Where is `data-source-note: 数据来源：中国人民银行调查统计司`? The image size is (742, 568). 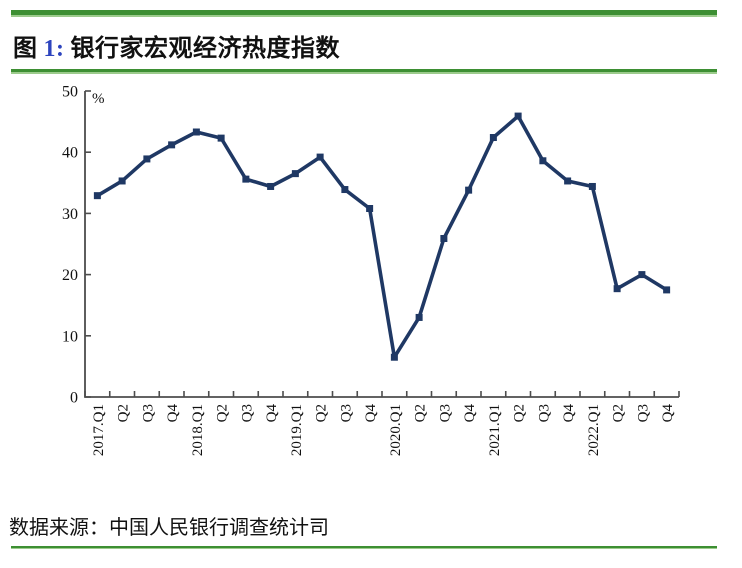 data-source-note: 数据来源：中国人民银行调查统计司 is located at coordinates (169, 528).